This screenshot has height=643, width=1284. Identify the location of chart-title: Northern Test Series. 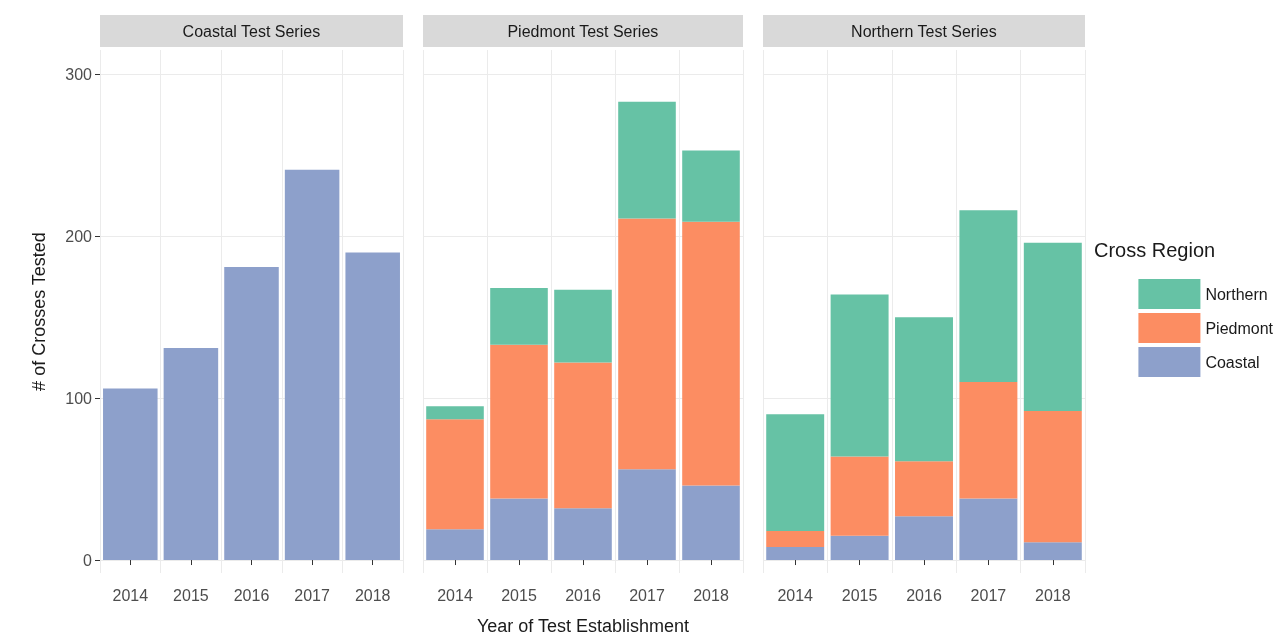
(924, 31).